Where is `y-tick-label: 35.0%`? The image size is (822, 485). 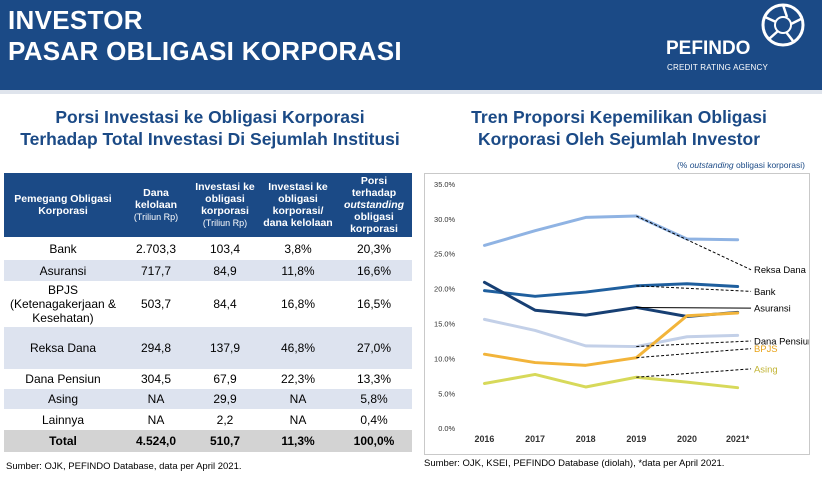
y-tick-label: 35.0% is located at coordinates (444, 184).